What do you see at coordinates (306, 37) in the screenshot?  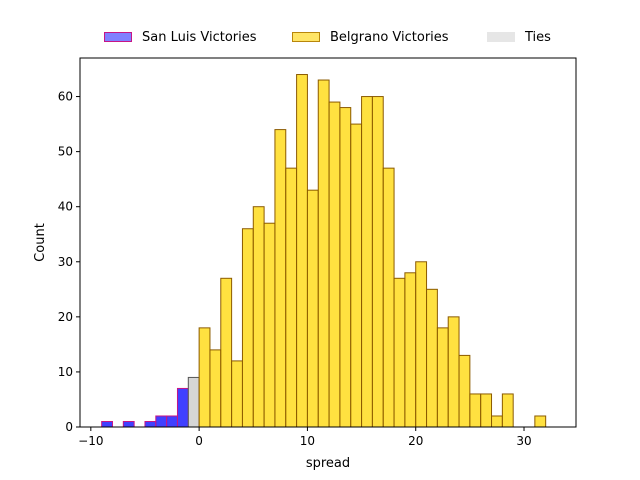 I see `legend-swatch-belgrano` at bounding box center [306, 37].